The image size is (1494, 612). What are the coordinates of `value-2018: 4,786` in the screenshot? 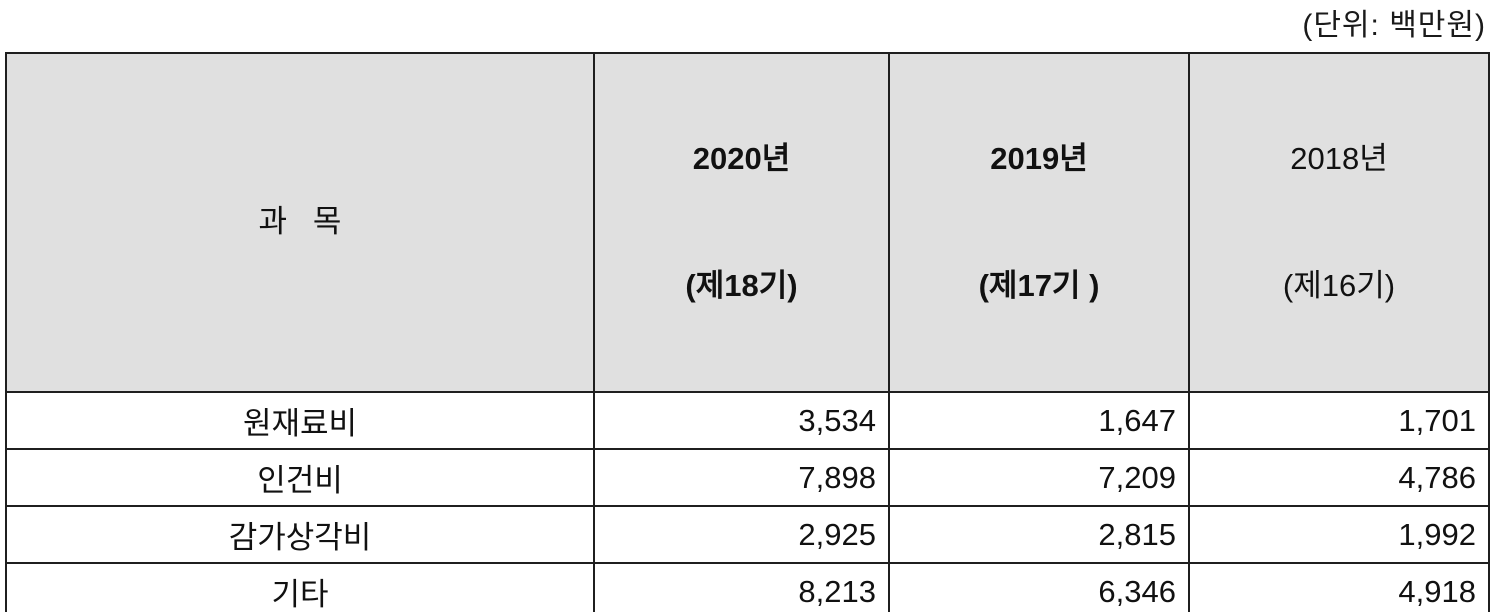 It's located at (1339, 478).